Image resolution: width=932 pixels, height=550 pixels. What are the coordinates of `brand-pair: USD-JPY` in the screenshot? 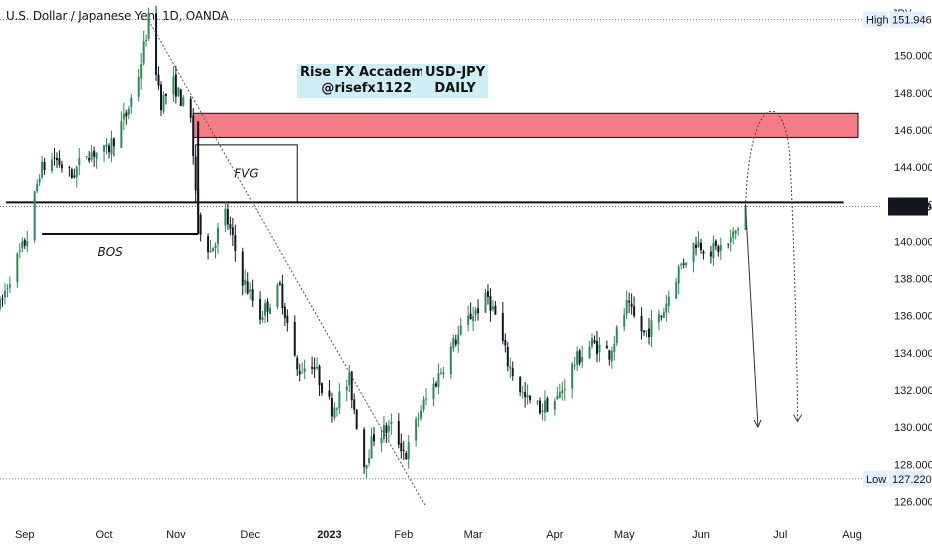 It's located at (455, 72).